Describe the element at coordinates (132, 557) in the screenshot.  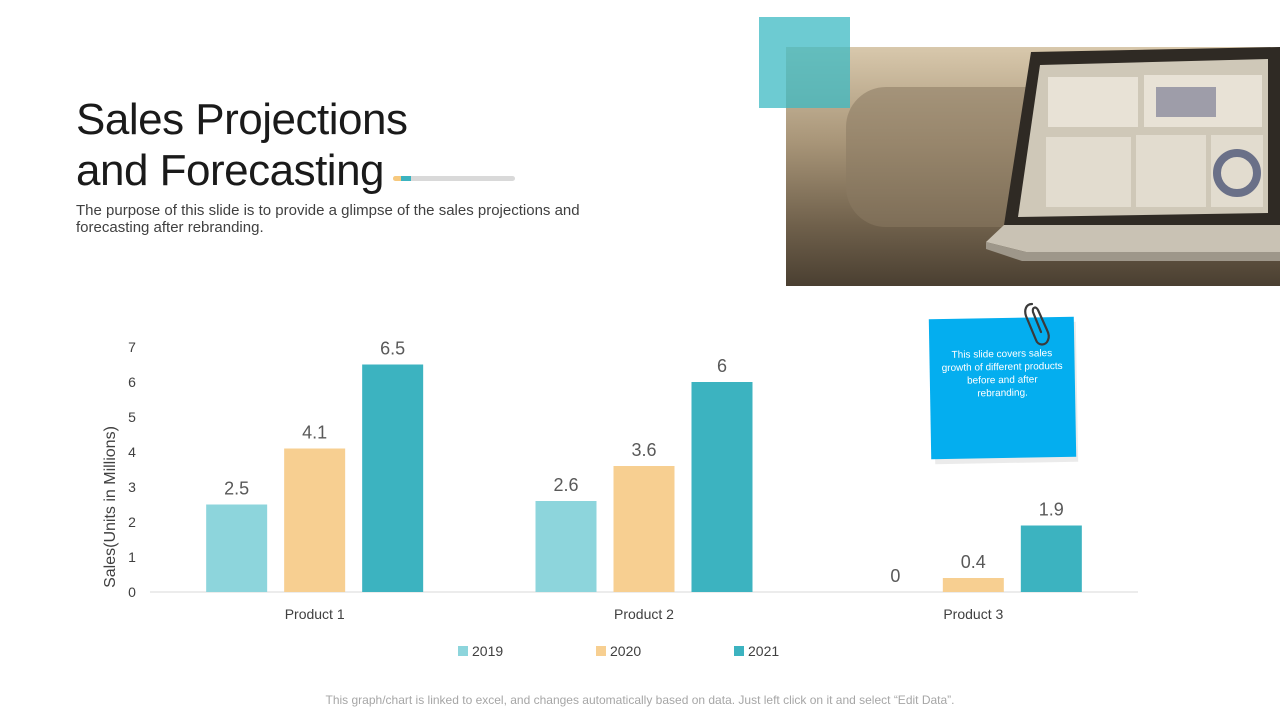
I see `y-tick-label: 1` at that location.